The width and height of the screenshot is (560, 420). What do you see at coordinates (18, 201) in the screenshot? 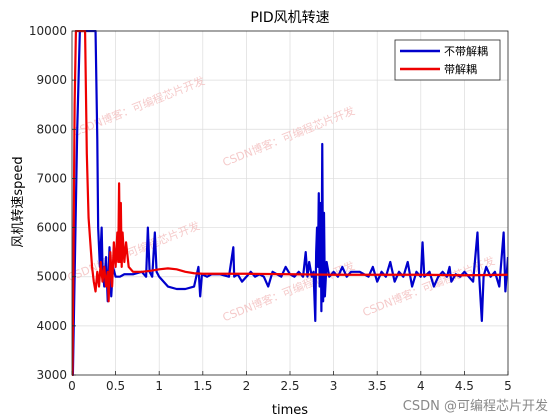
I see `y-axis-label: 风机转速speed` at bounding box center [18, 201].